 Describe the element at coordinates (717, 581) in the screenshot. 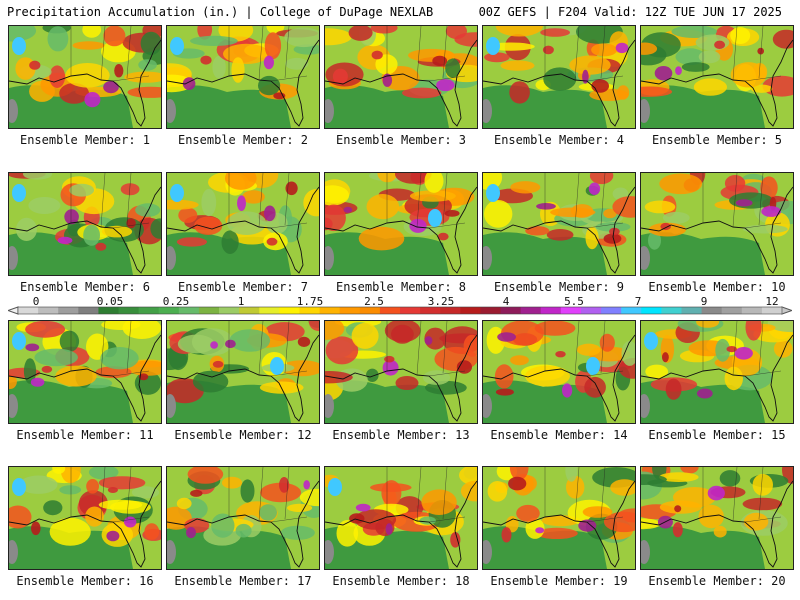

I see `ensemble-member-label: Ensemble Member: 20` at that location.